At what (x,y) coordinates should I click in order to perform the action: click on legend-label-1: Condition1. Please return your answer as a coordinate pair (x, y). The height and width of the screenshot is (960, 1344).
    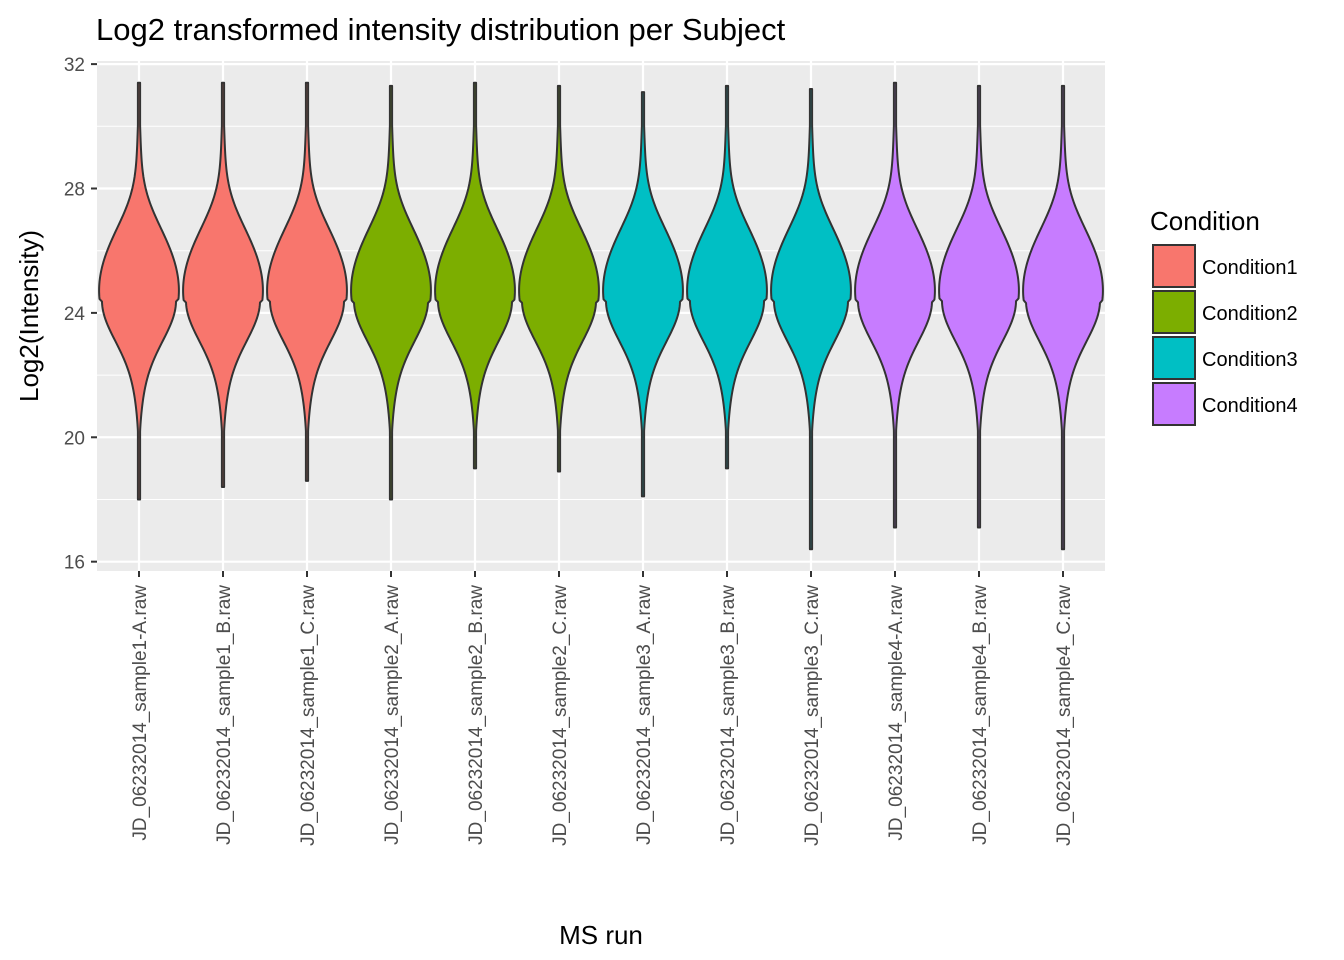
    Looking at the image, I should click on (1250, 268).